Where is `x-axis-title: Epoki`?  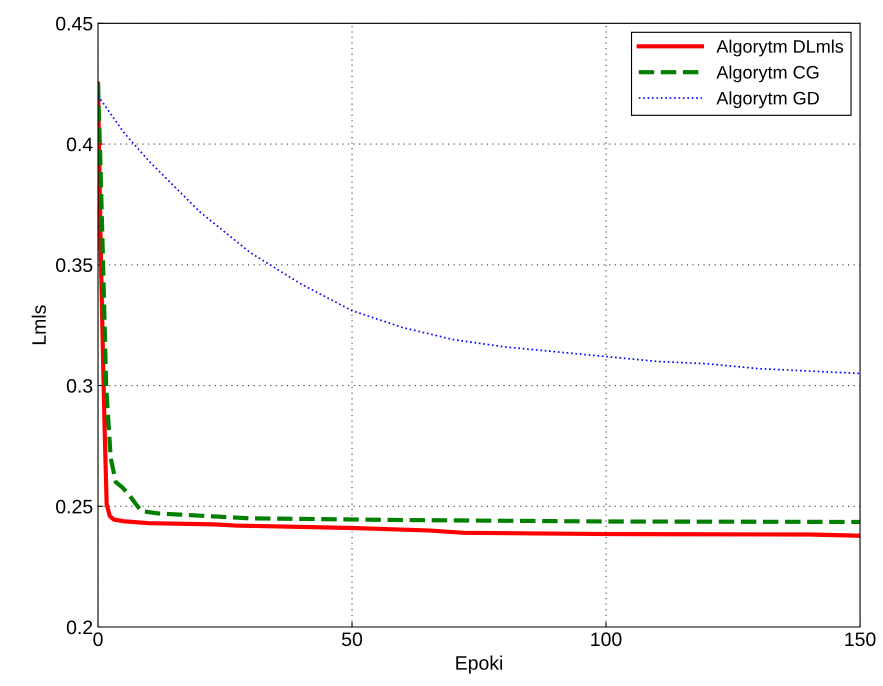 x-axis-title: Epoki is located at coordinates (479, 665).